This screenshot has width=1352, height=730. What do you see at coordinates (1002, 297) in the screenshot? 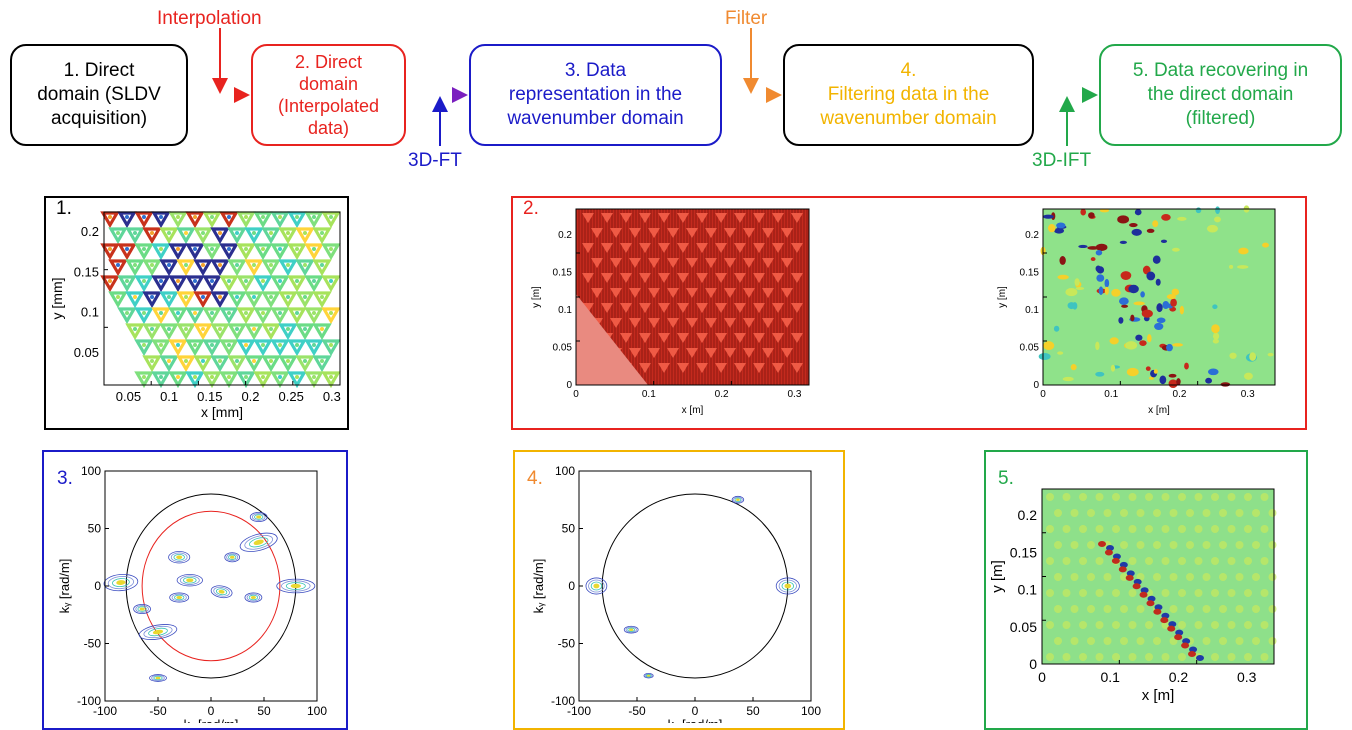
I see `p2r-ylabel: y [m]` at bounding box center [1002, 297].